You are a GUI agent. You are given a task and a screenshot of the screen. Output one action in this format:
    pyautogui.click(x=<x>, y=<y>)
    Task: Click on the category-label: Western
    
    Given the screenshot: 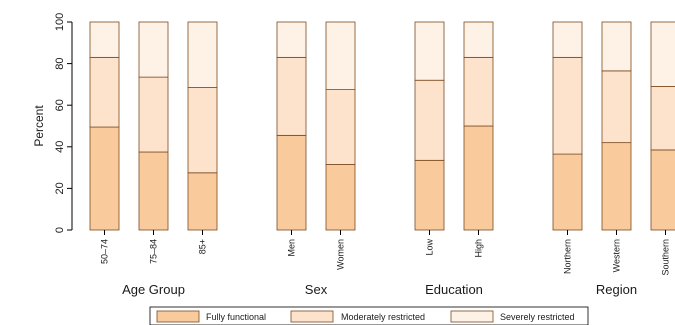 What is the action you would take?
    pyautogui.click(x=617, y=255)
    